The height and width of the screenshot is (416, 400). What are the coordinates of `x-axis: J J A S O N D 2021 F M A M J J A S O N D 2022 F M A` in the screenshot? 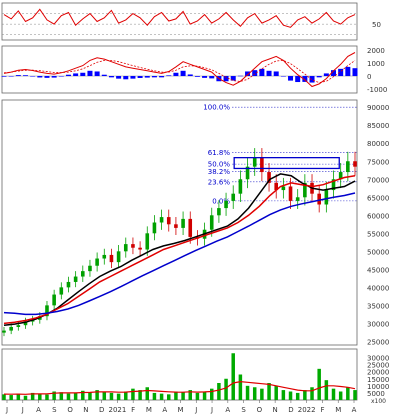 It's located at (181, 407).